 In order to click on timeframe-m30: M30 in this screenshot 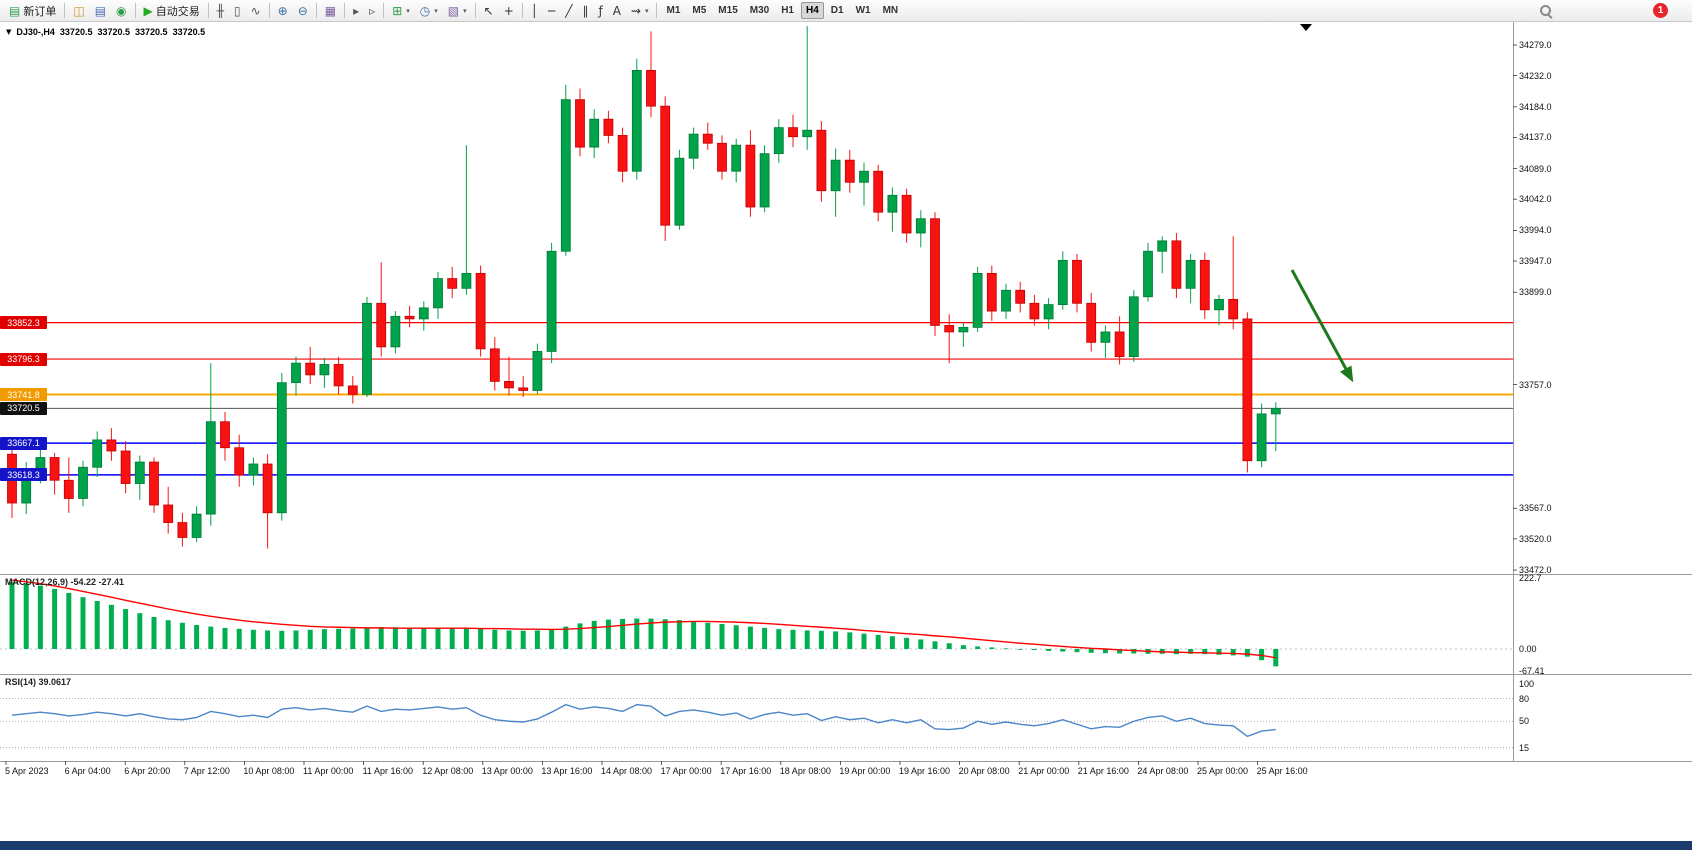, I will do `click(759, 10)`.